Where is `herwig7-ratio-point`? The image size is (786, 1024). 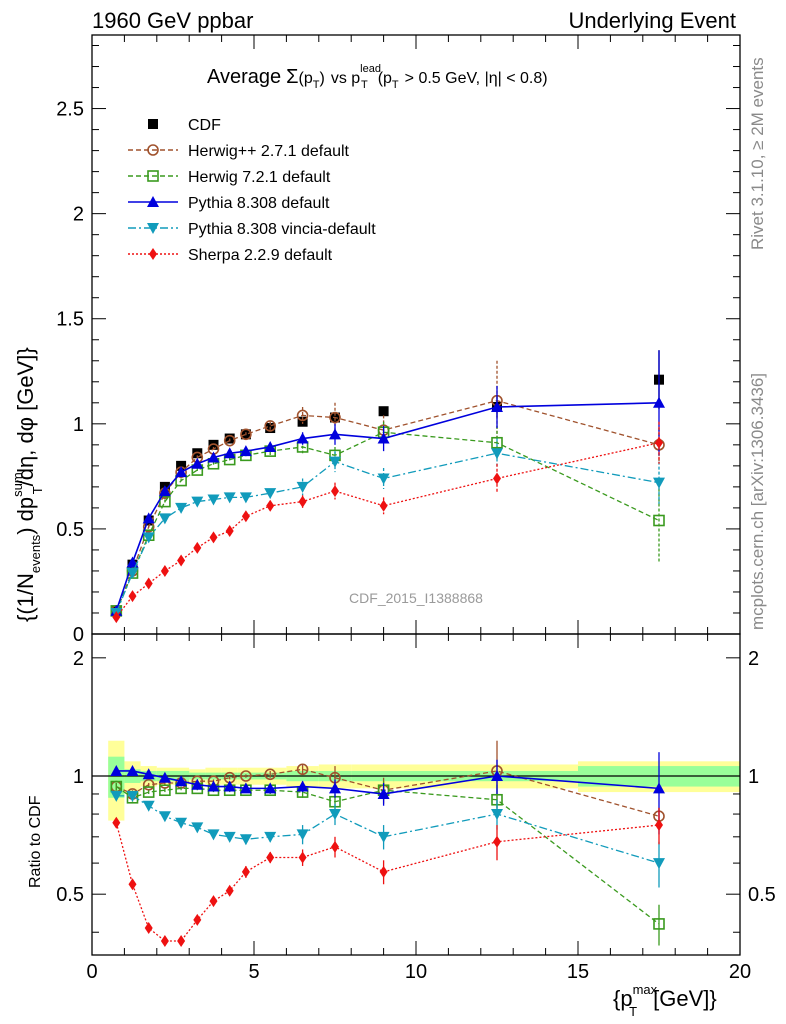
herwig7-ratio-point is located at coordinates (148, 792).